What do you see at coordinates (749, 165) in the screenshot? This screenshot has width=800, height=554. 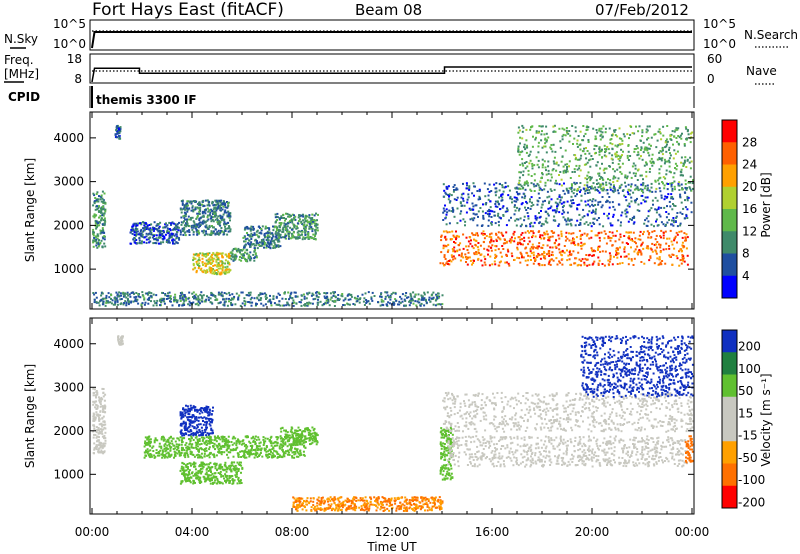 I see `power-cbar-tick-24: 24` at bounding box center [749, 165].